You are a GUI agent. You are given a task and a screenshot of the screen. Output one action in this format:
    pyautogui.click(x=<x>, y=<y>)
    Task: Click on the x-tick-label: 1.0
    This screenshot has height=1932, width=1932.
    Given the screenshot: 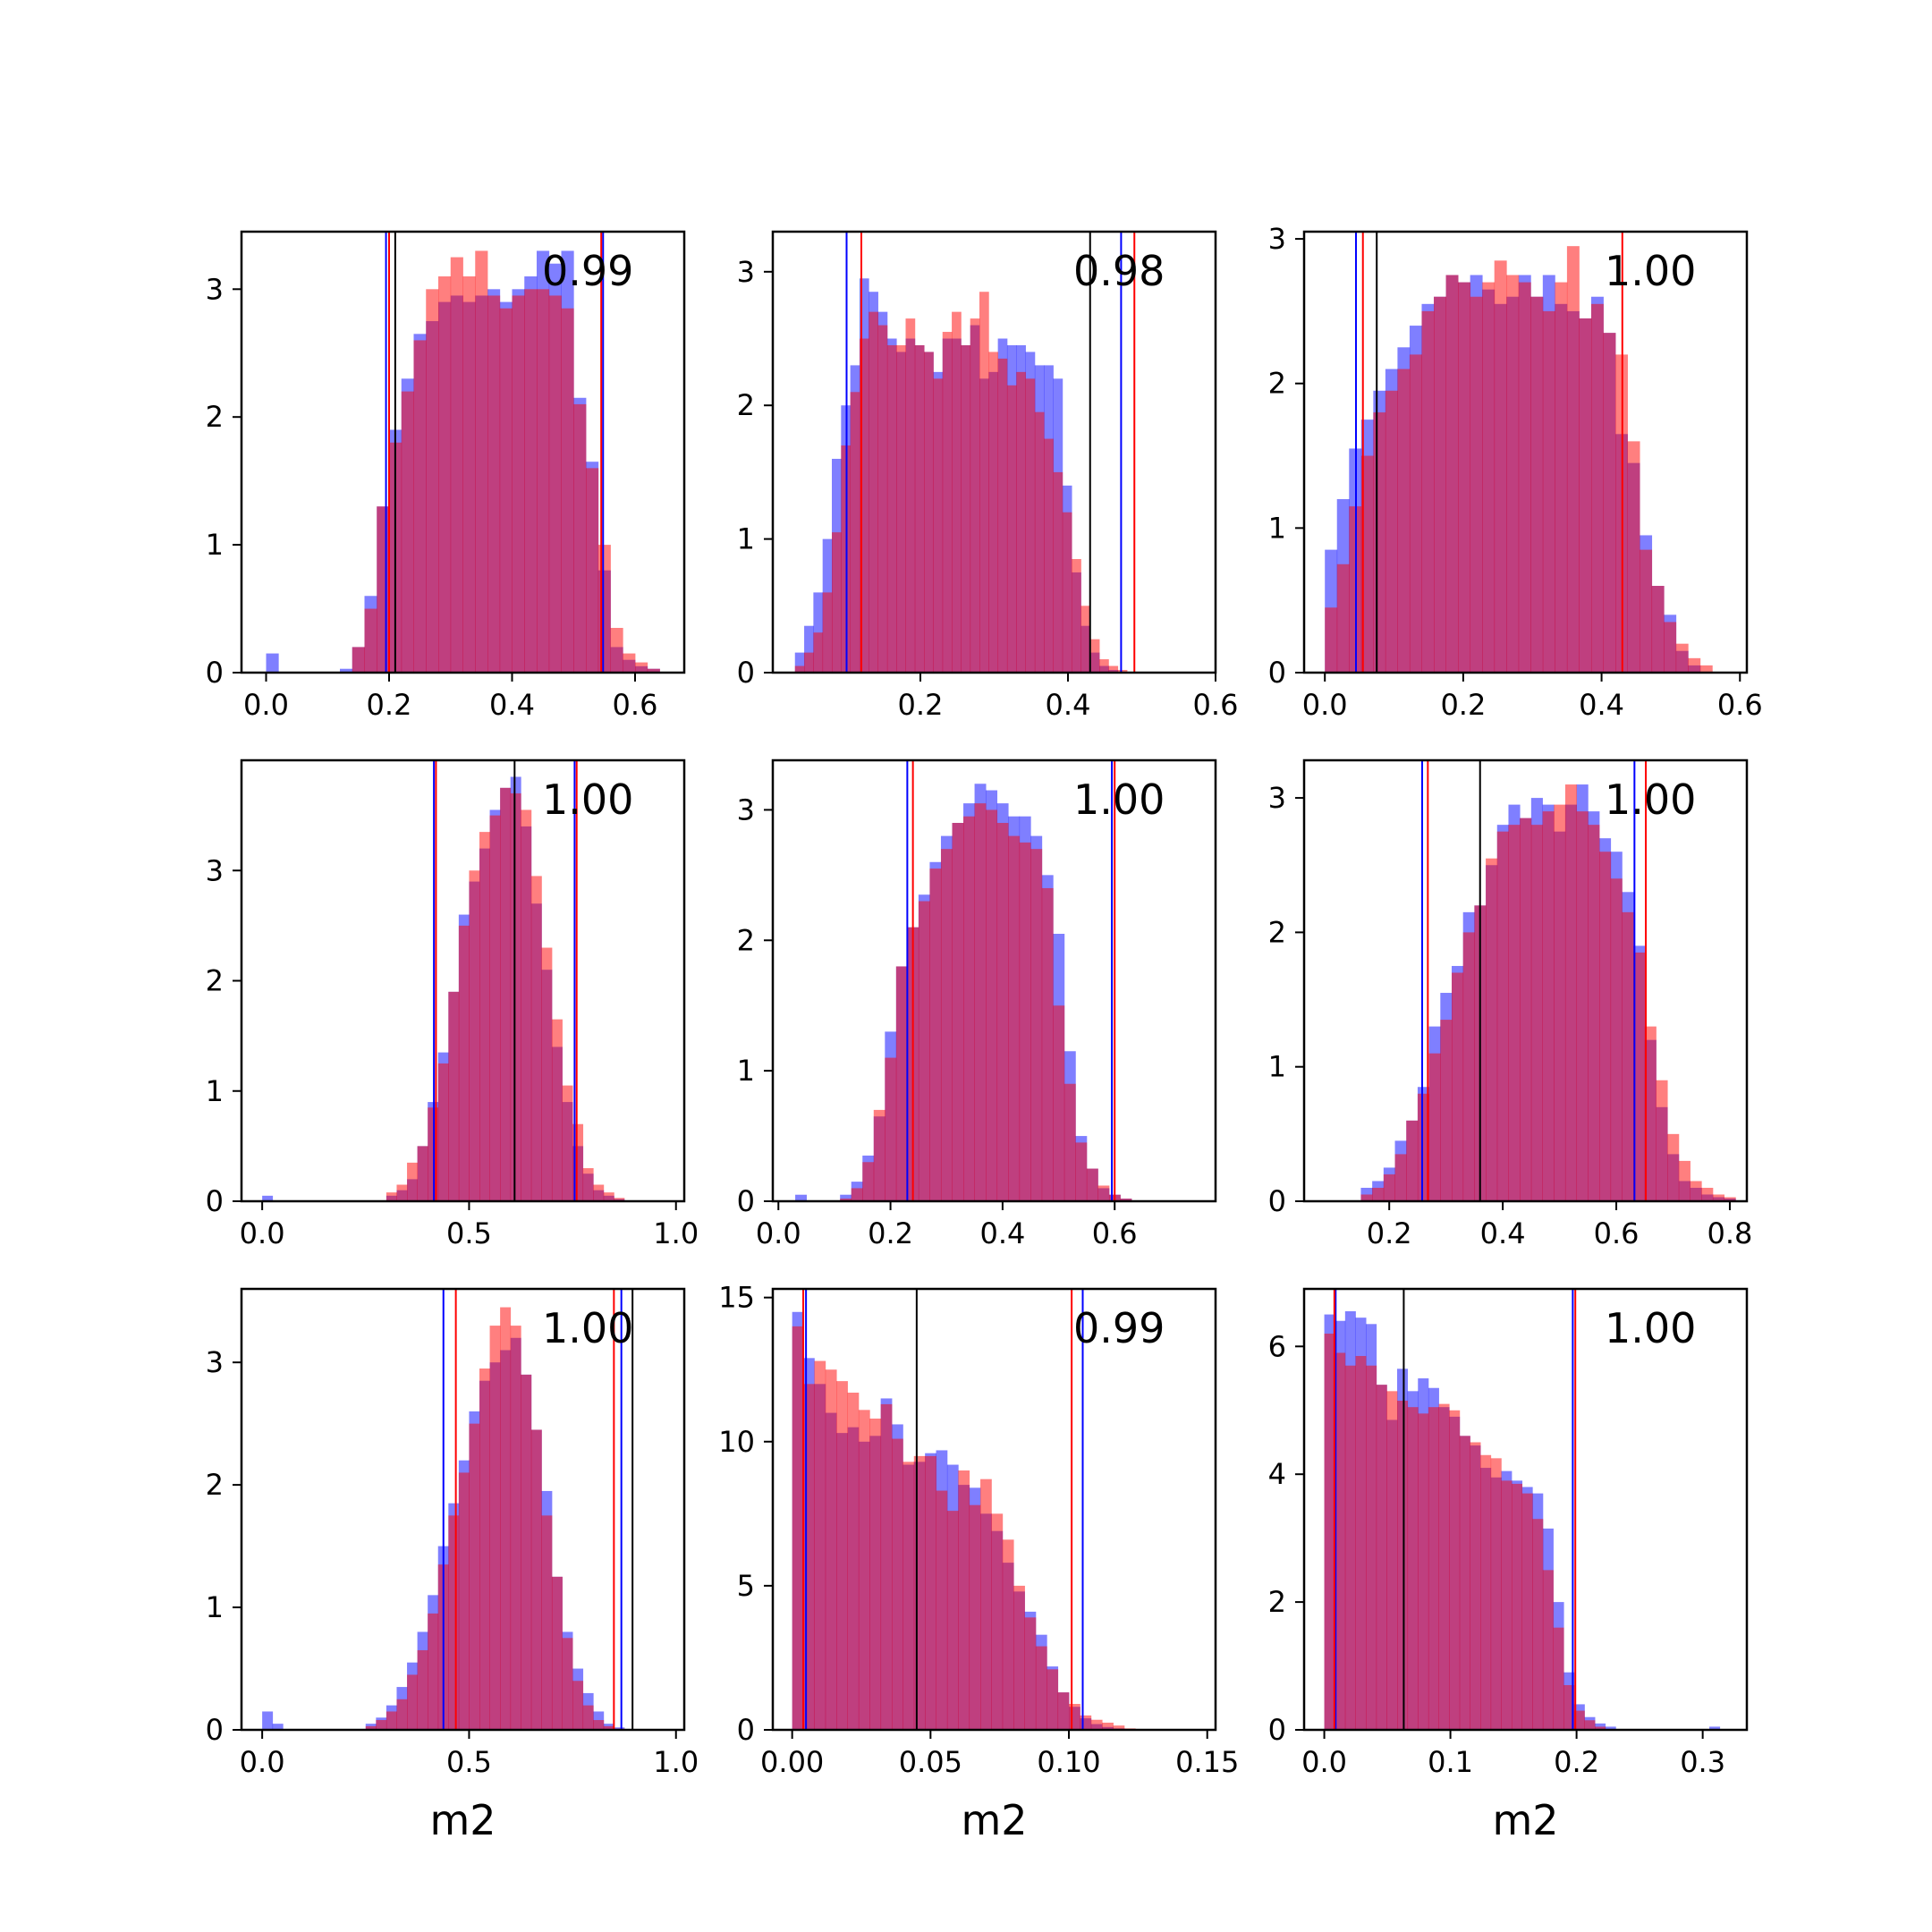 What is the action you would take?
    pyautogui.click(x=676, y=1762)
    